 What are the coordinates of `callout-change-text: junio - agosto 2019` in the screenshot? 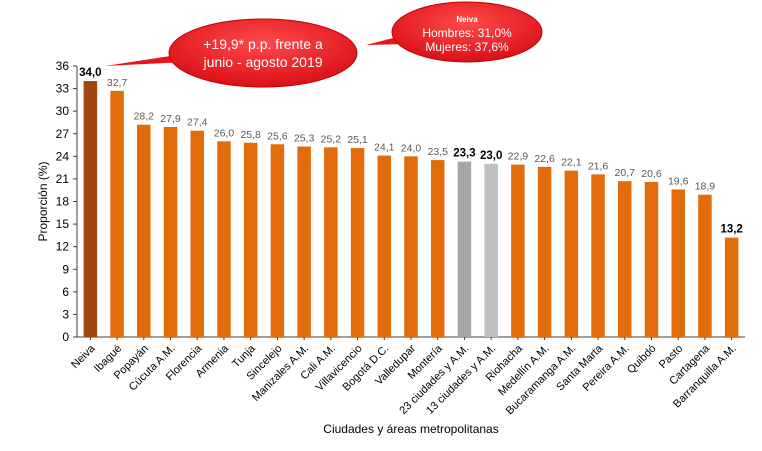 It's located at (262, 62).